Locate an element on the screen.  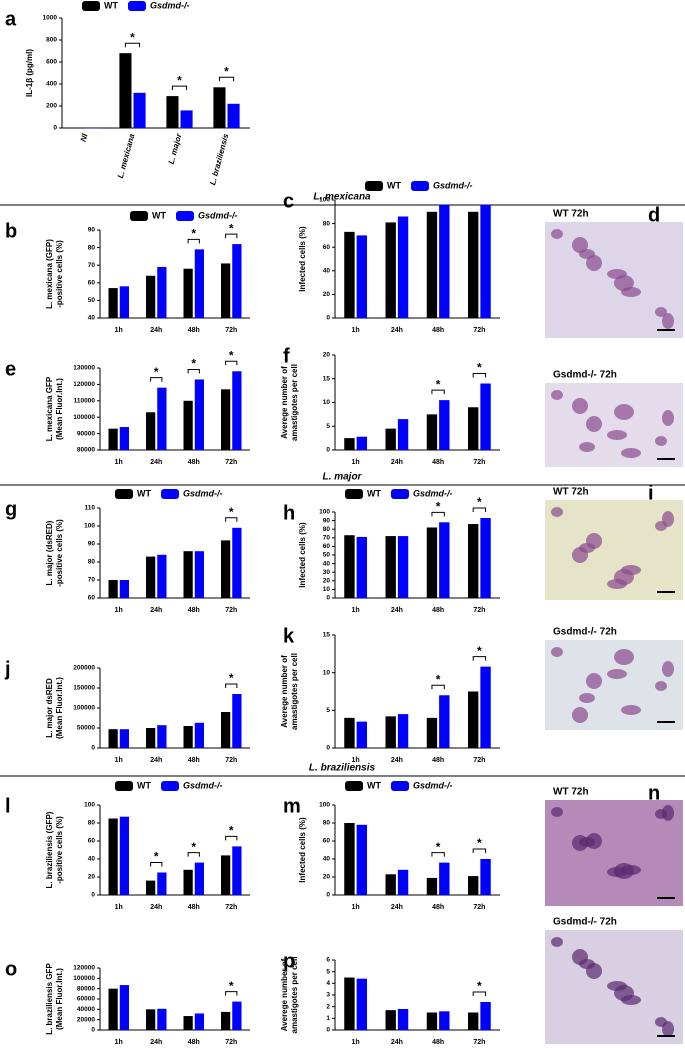
section-title: L. braziliensis is located at coordinates (342, 768).